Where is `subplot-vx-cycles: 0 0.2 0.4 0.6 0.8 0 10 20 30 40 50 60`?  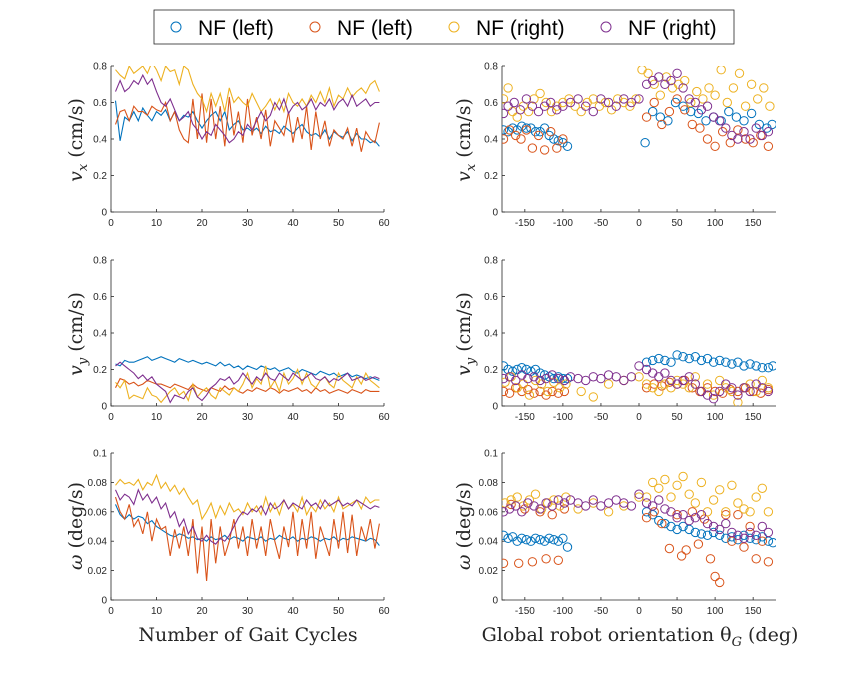
subplot-vx-cycles: 0 0.2 0.4 0.6 0.8 0 10 20 30 40 50 60 is located at coordinates (241, 146).